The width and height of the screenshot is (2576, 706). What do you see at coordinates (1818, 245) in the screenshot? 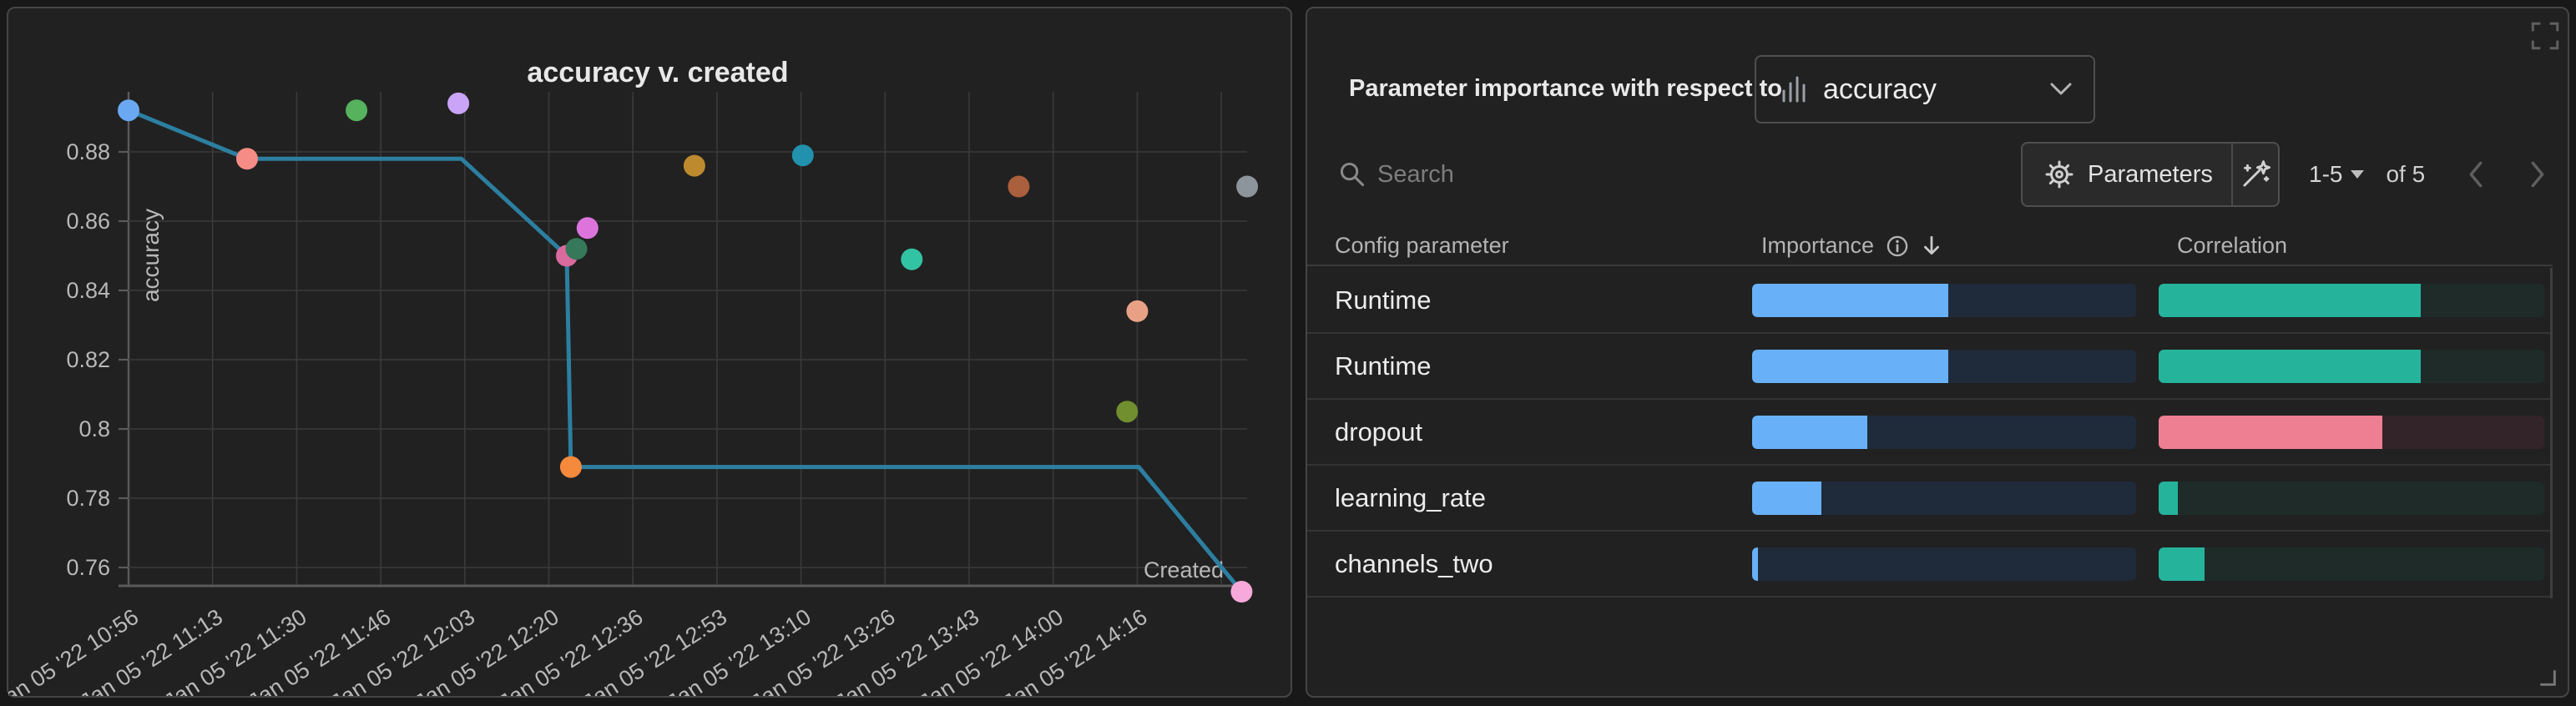
I see `importance-header-label: Importance` at bounding box center [1818, 245].